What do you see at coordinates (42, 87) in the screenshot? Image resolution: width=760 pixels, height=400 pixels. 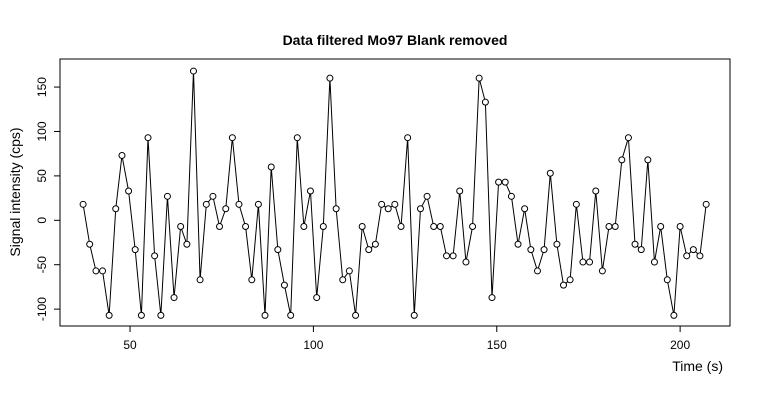 I see `y-tick-label: 150` at bounding box center [42, 87].